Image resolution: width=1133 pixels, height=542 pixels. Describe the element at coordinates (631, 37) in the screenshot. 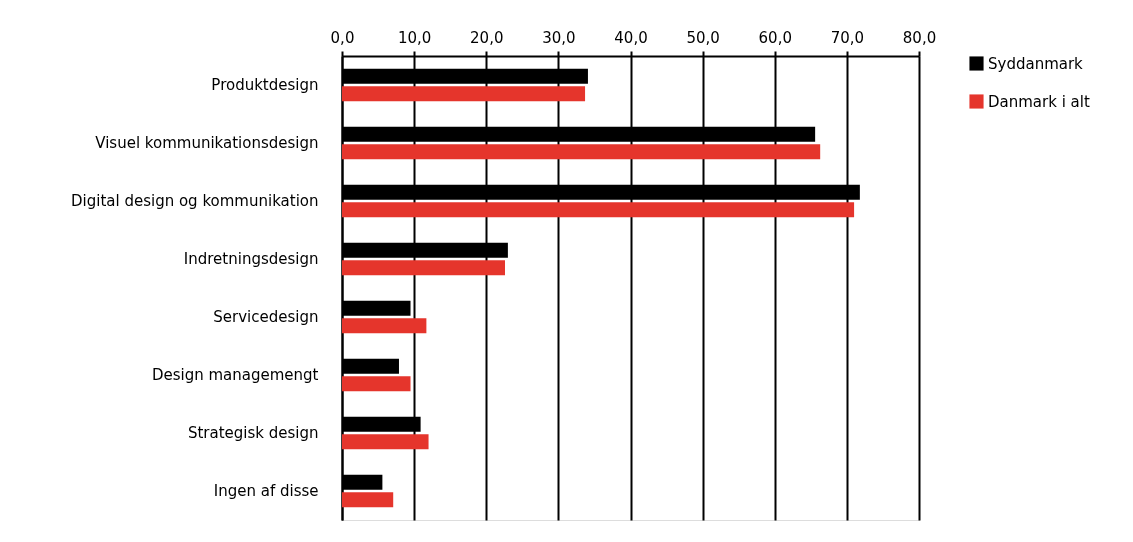

I see `x-tick-label: 40,0` at that location.